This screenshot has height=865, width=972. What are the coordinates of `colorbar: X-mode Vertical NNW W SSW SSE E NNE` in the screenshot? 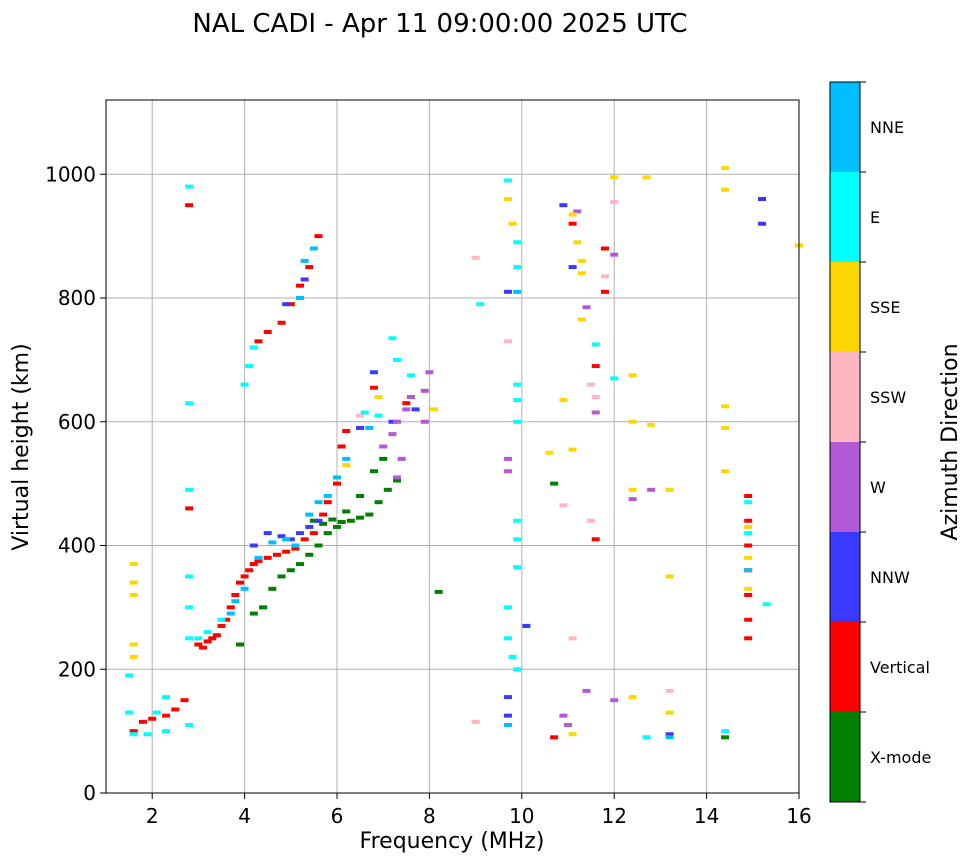 It's located at (880, 442).